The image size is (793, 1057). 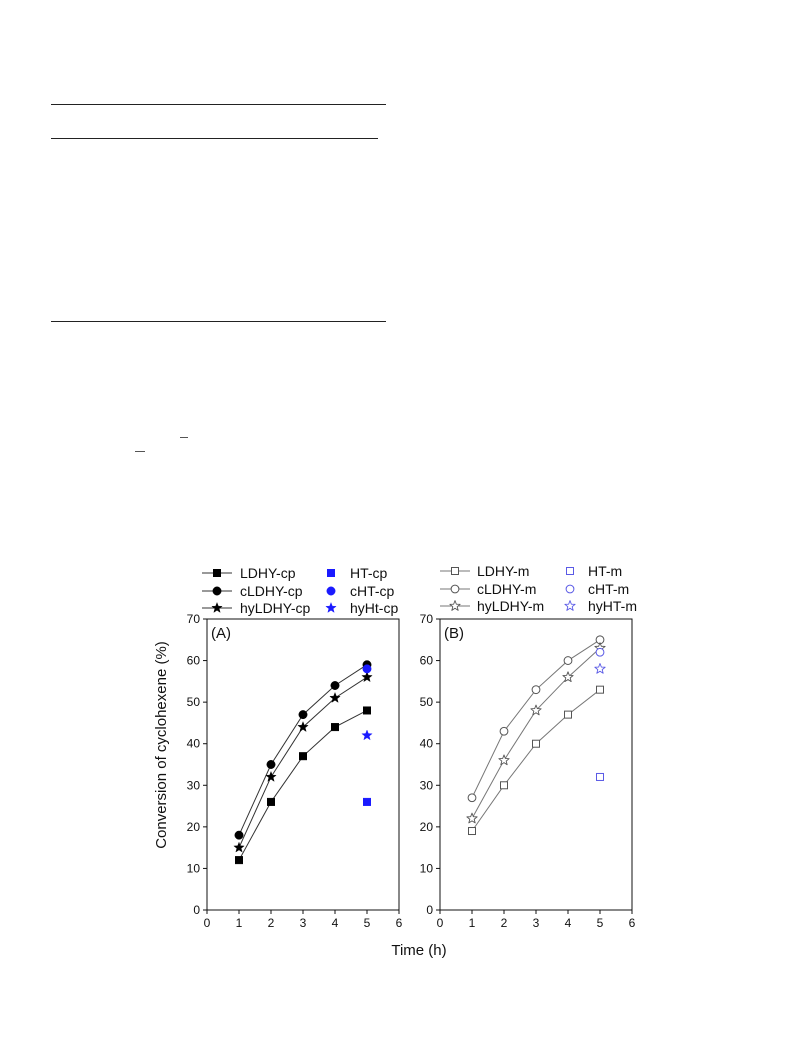 I want to click on data-point-cht-m, so click(x=600, y=652).